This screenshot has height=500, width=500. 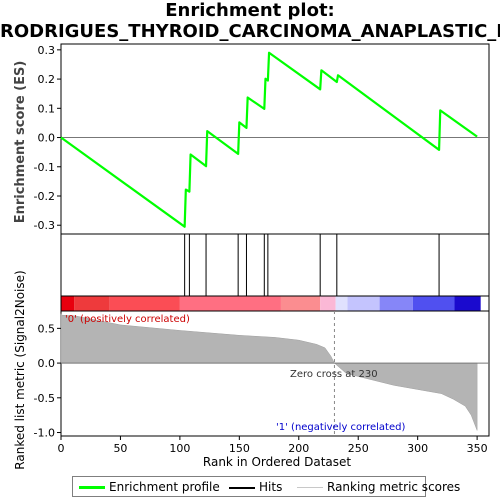 What do you see at coordinates (310, 487) in the screenshot?
I see `ranking-scores-swatch` at bounding box center [310, 487].